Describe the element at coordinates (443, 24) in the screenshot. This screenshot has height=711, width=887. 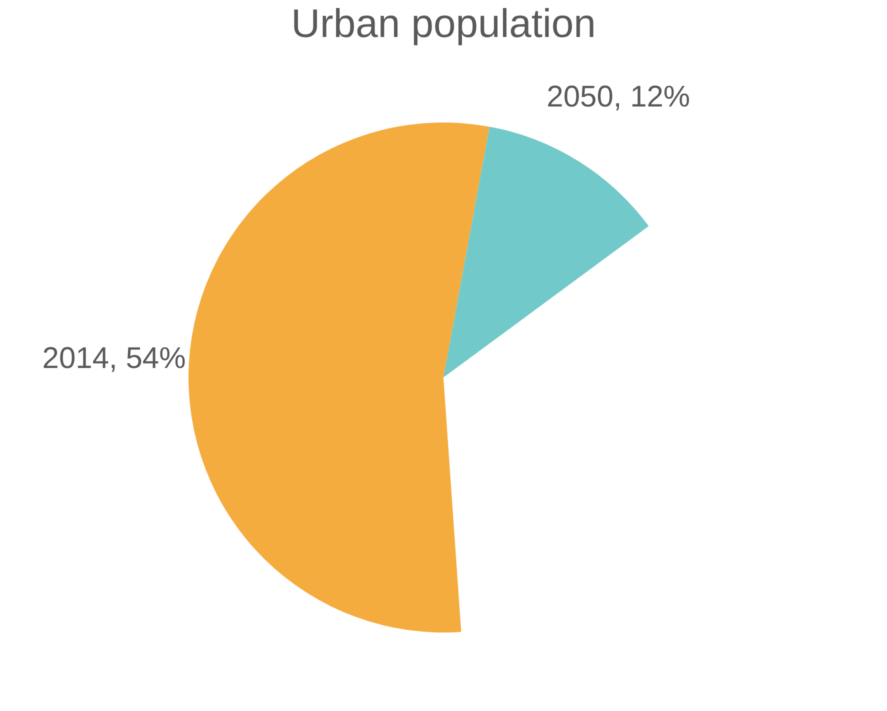
I see `chart-title: Urban population` at that location.